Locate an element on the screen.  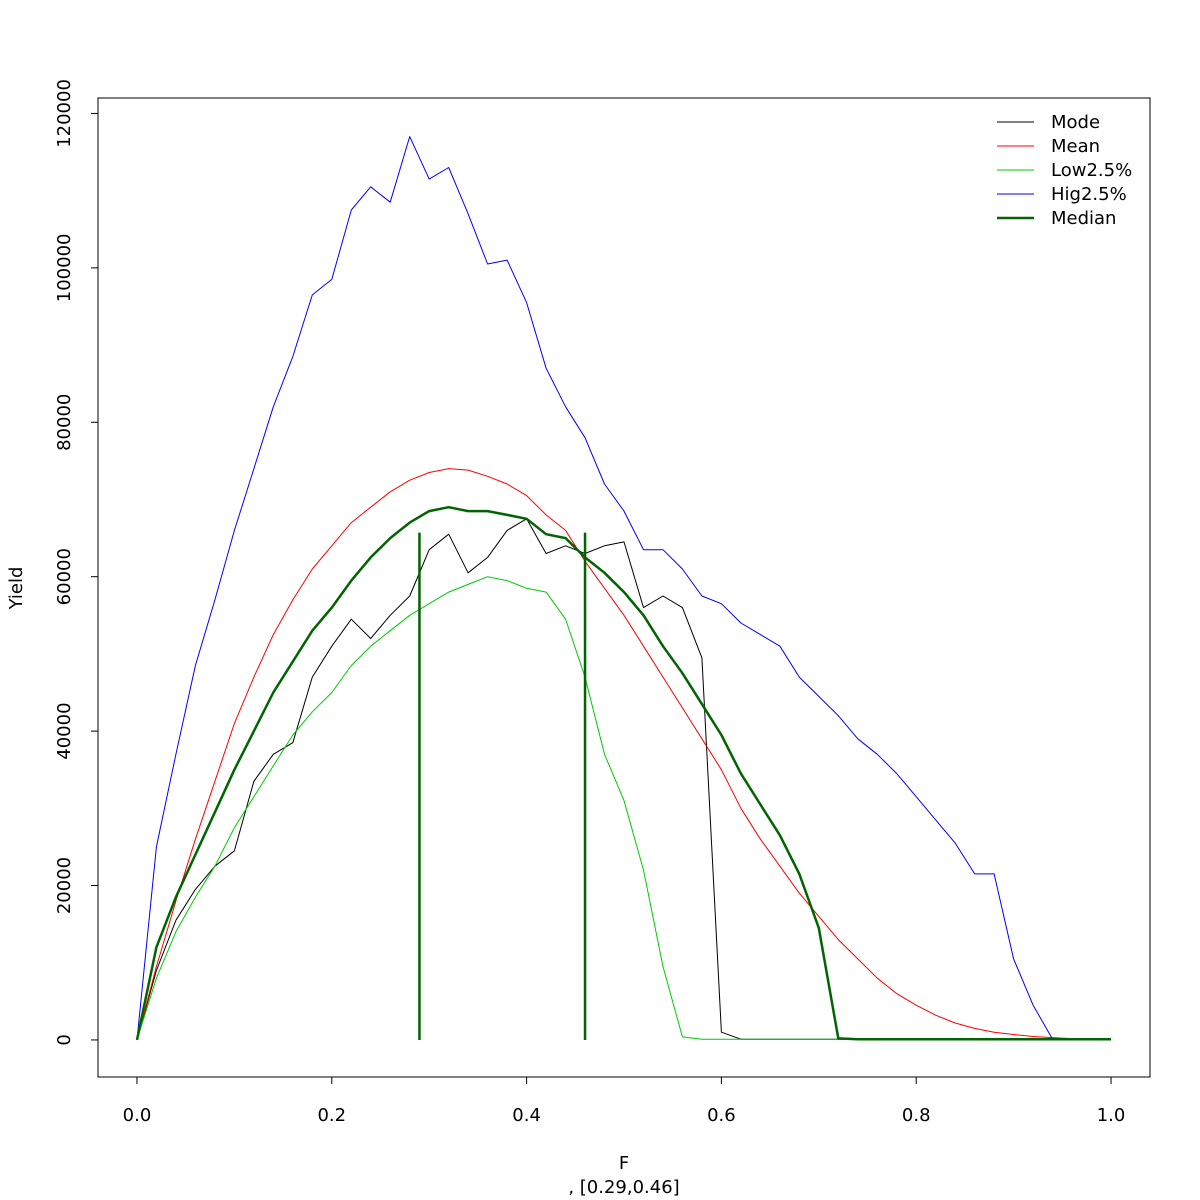
x-tick-label: 0.6 is located at coordinates (721, 1115).